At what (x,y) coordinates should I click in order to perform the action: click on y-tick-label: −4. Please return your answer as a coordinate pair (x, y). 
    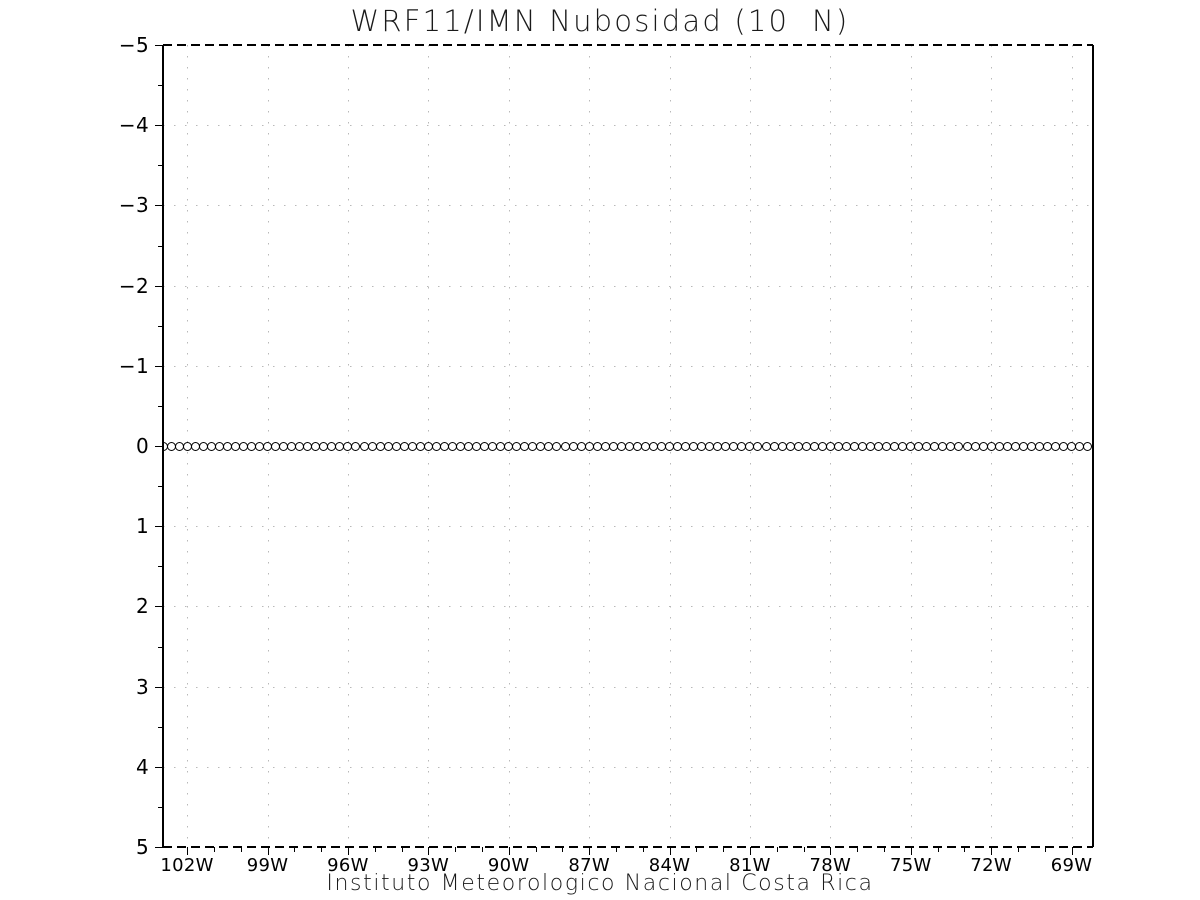
    Looking at the image, I should click on (133, 125).